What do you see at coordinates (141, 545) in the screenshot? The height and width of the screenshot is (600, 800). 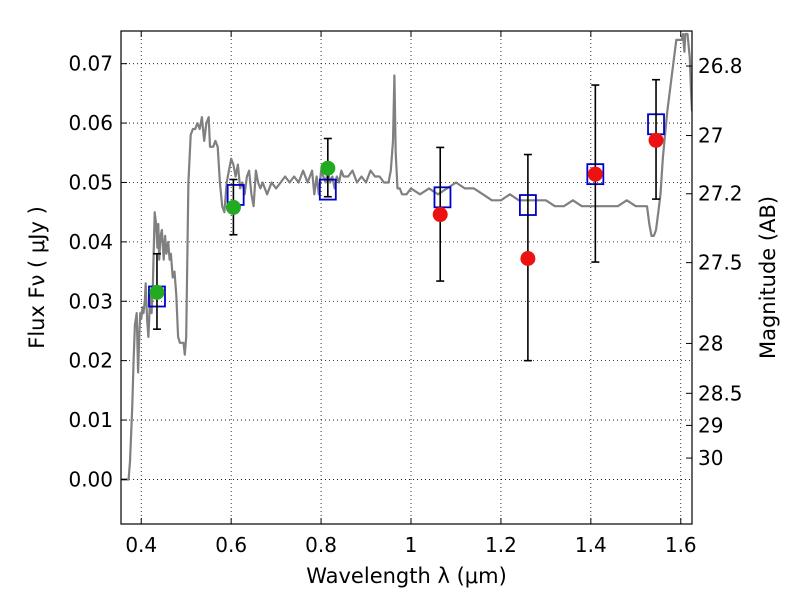 I see `x-tick-label: 0.4` at bounding box center [141, 545].